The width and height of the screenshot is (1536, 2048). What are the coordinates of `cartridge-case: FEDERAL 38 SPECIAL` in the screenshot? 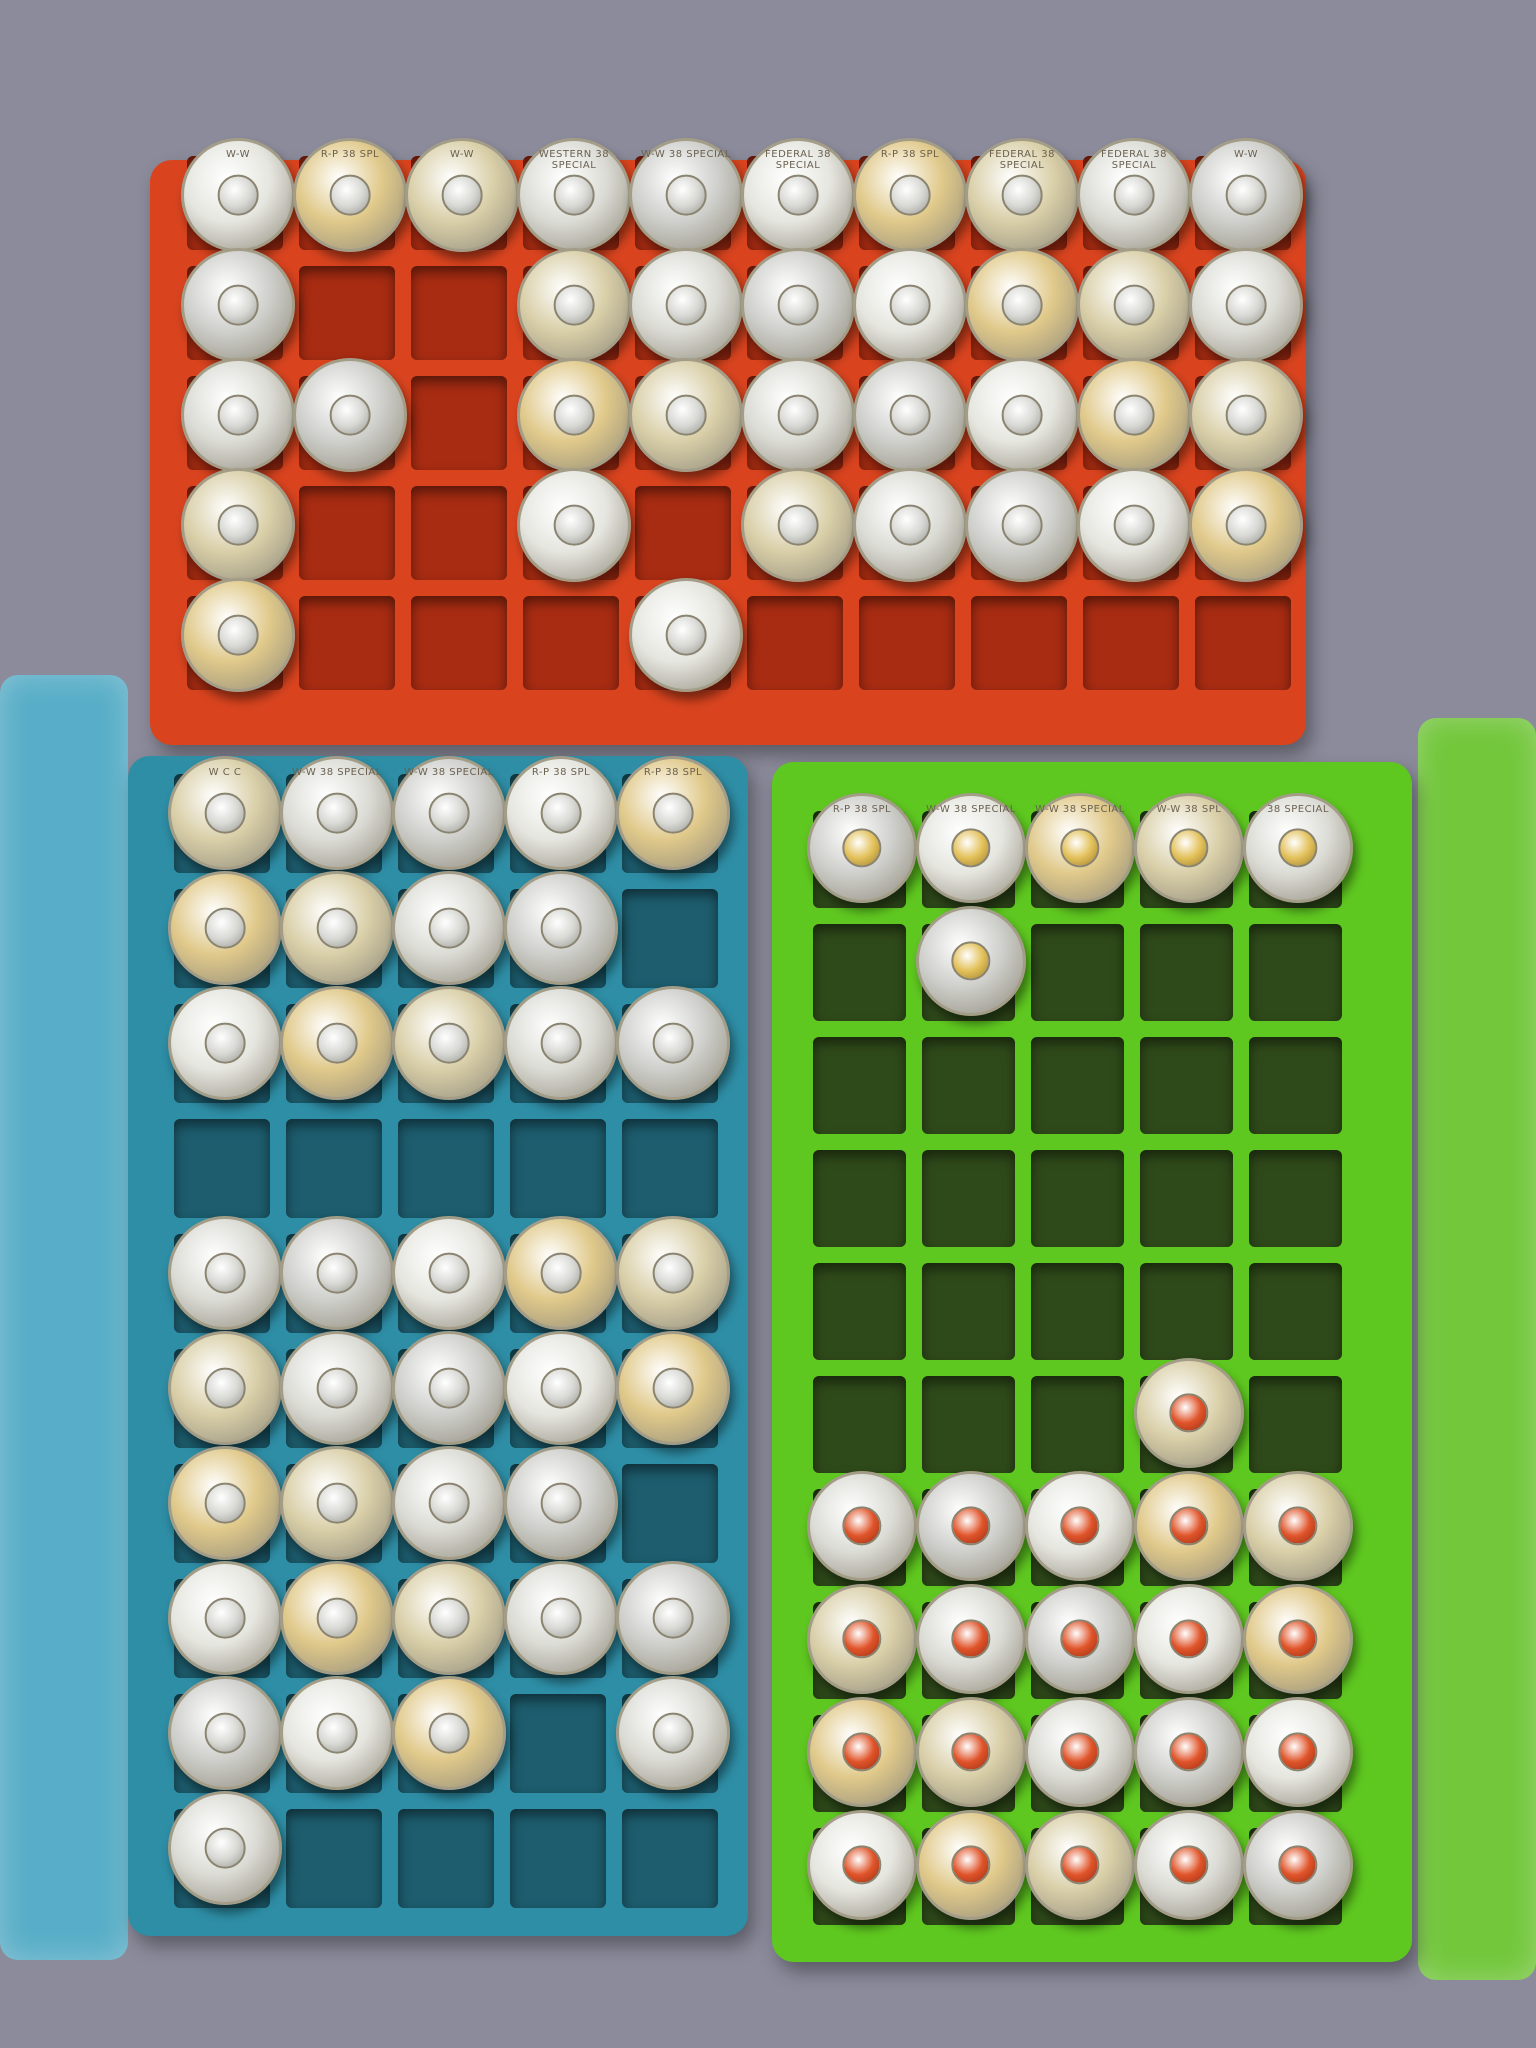 It's located at (1022, 195).